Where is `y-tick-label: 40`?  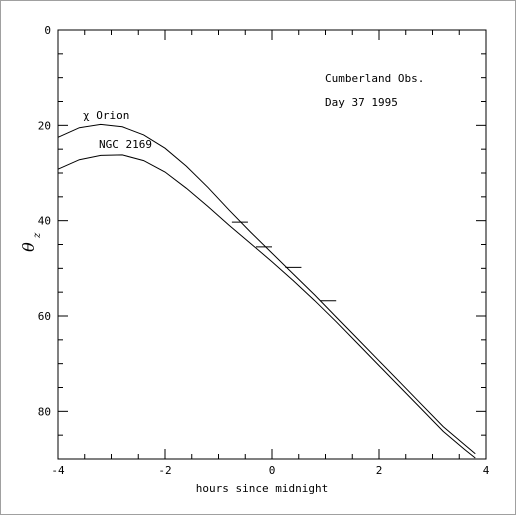
y-tick-label: 40 is located at coordinates (44, 221).